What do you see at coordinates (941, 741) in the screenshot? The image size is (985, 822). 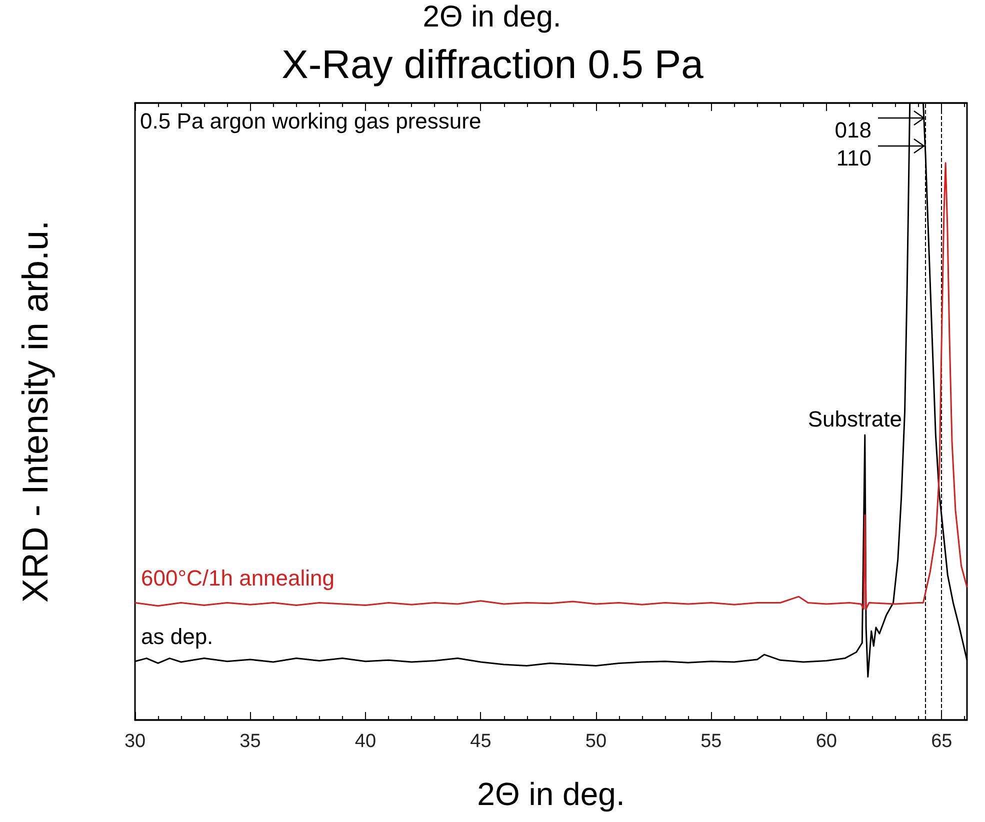 I see `x-tick-label: 65` at bounding box center [941, 741].